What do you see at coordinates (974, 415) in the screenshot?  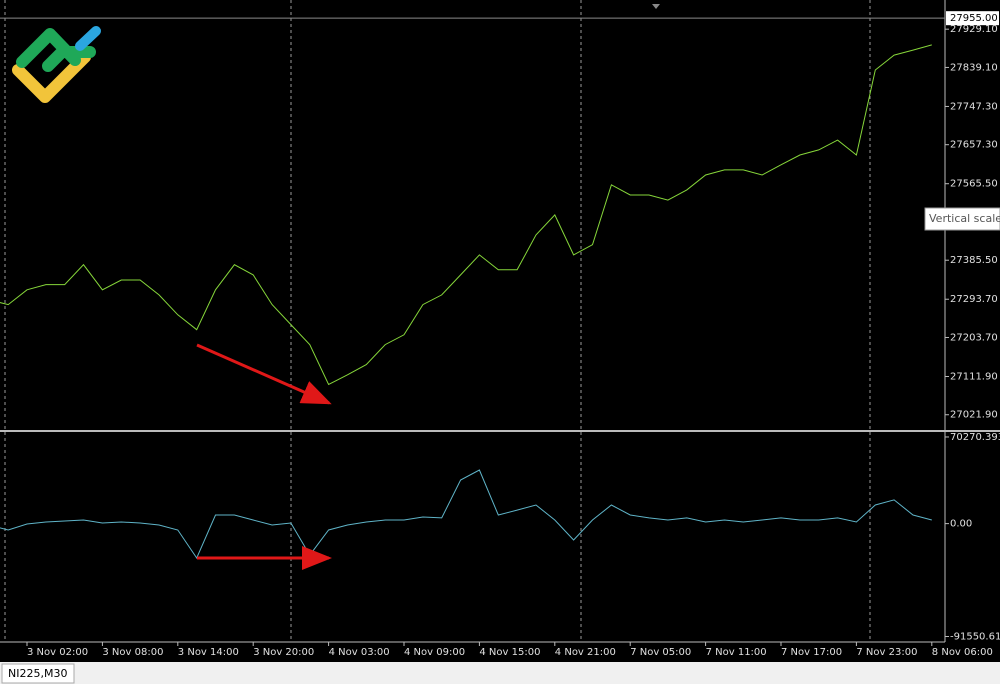 I see `y-tick-label: 27021.90` at bounding box center [974, 415].